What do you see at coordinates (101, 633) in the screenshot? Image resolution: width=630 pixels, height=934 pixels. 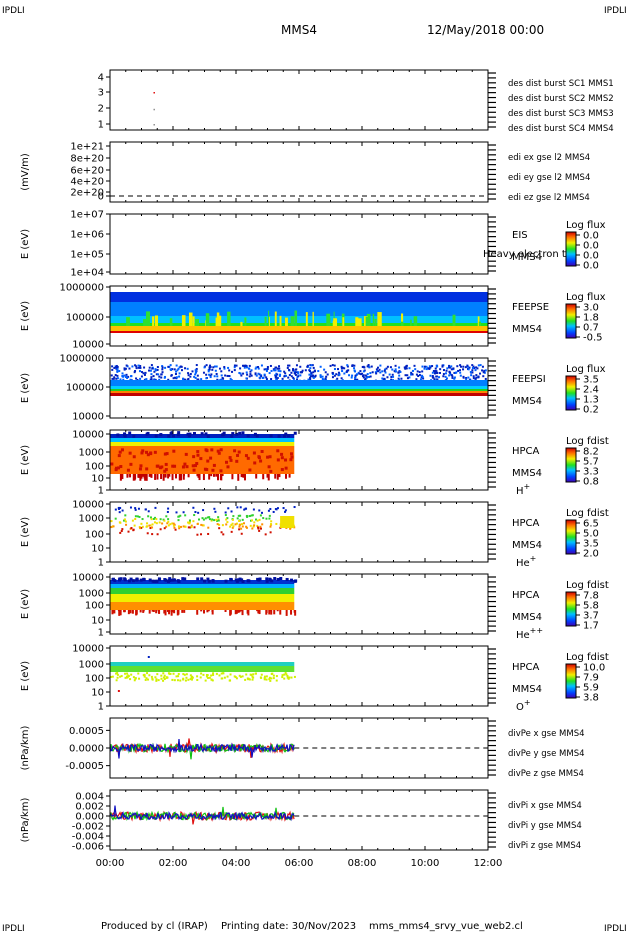 I see `ytick-label-hpca_hepp: 1` at bounding box center [101, 633].